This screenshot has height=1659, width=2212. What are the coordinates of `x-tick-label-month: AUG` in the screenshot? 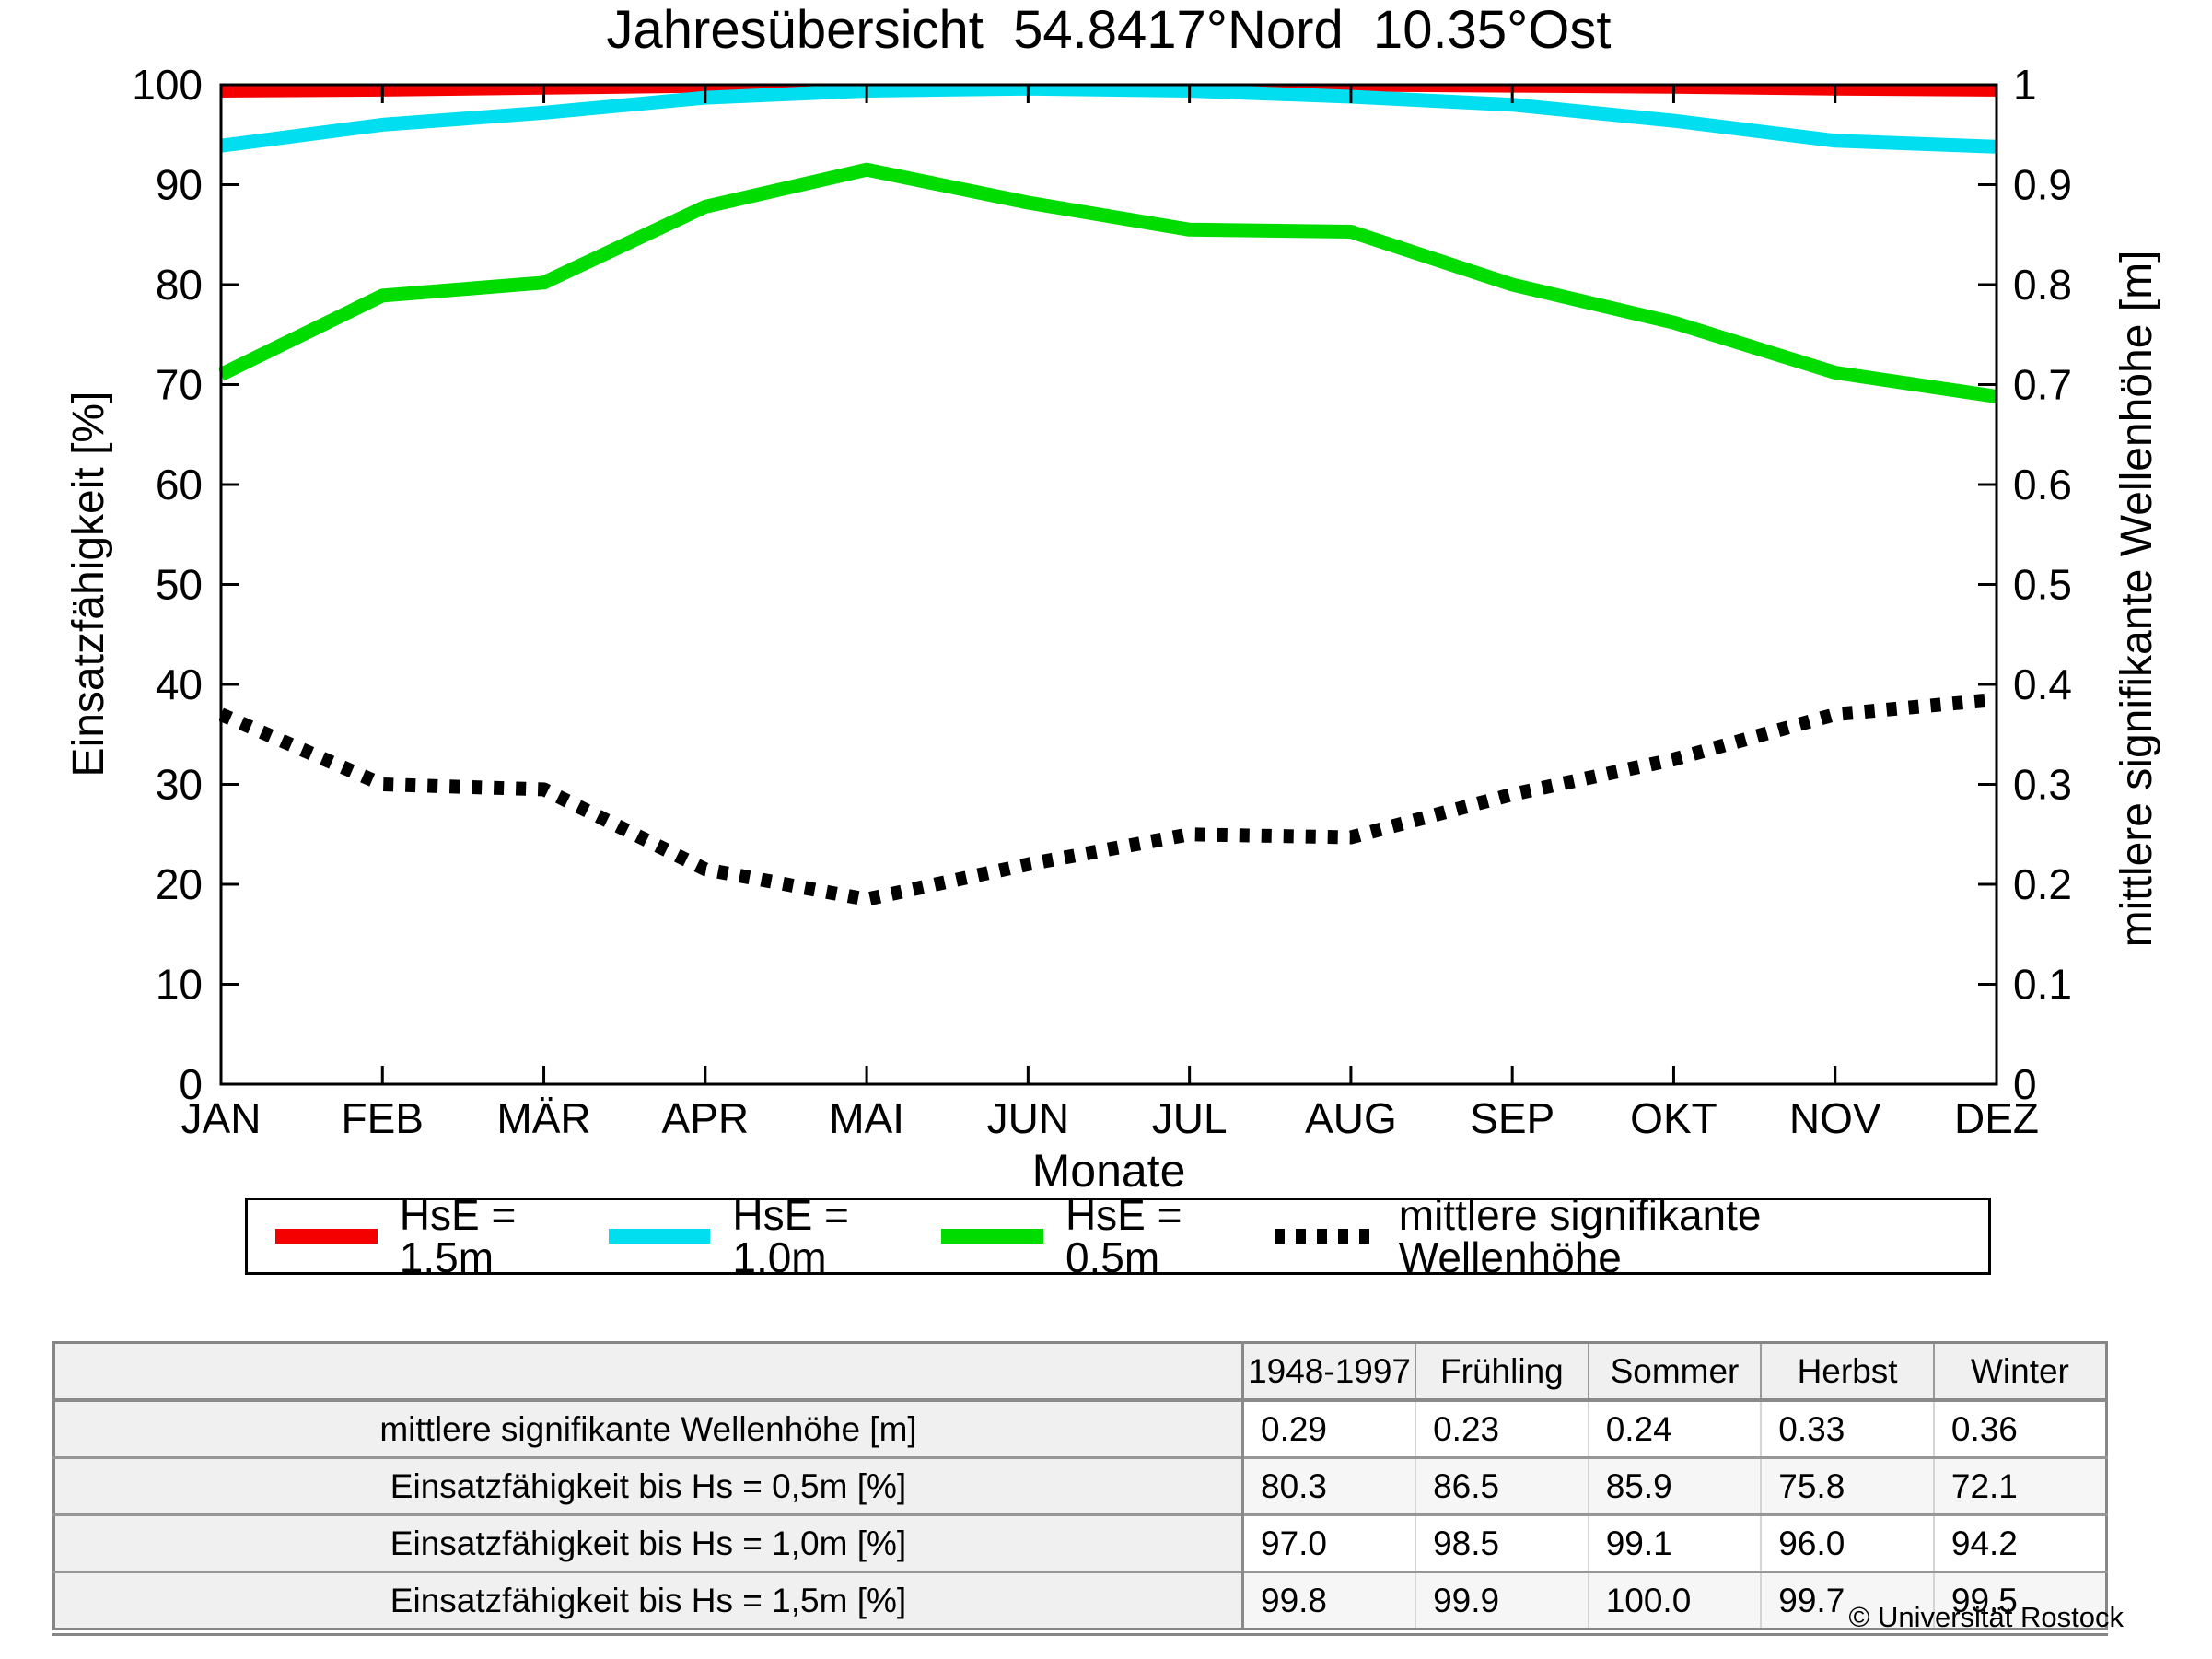 It's located at (1351, 1118).